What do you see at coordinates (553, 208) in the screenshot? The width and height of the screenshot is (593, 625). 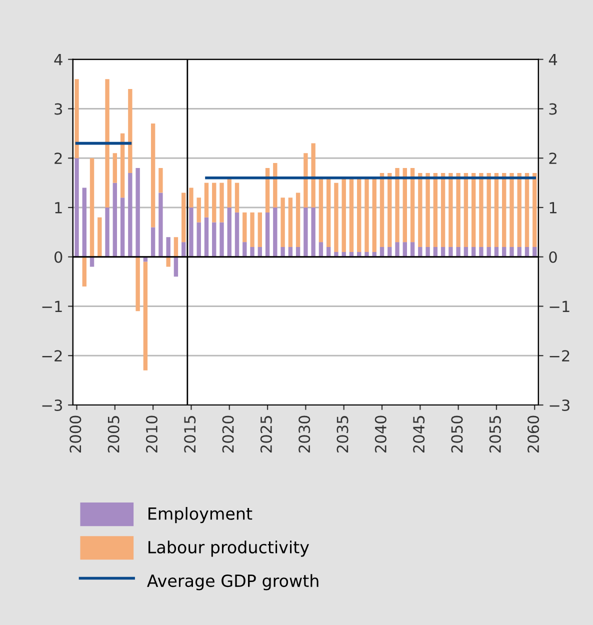 I see `y2-tick-label: 1` at bounding box center [553, 208].